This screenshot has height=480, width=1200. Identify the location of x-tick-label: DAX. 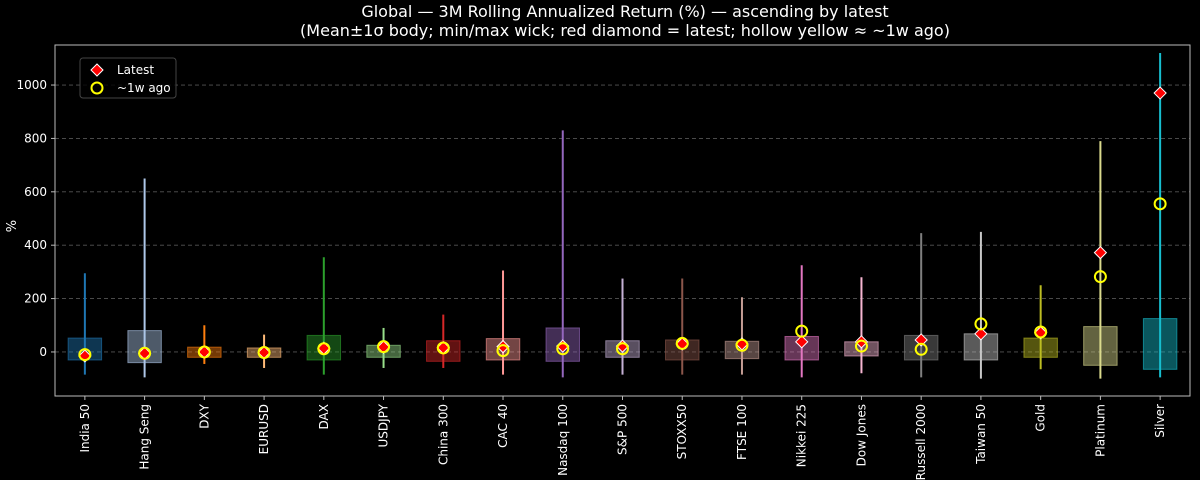
(324, 416).